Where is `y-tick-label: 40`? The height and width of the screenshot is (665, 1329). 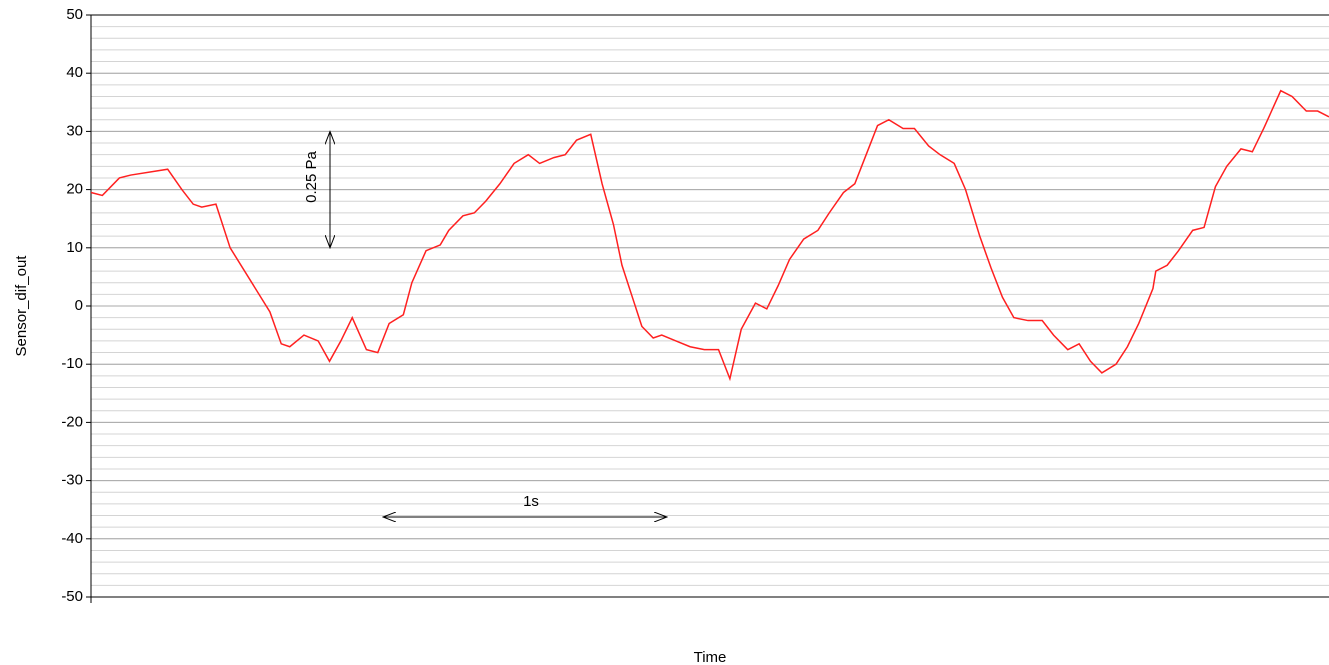
y-tick-label: 40 is located at coordinates (74, 72).